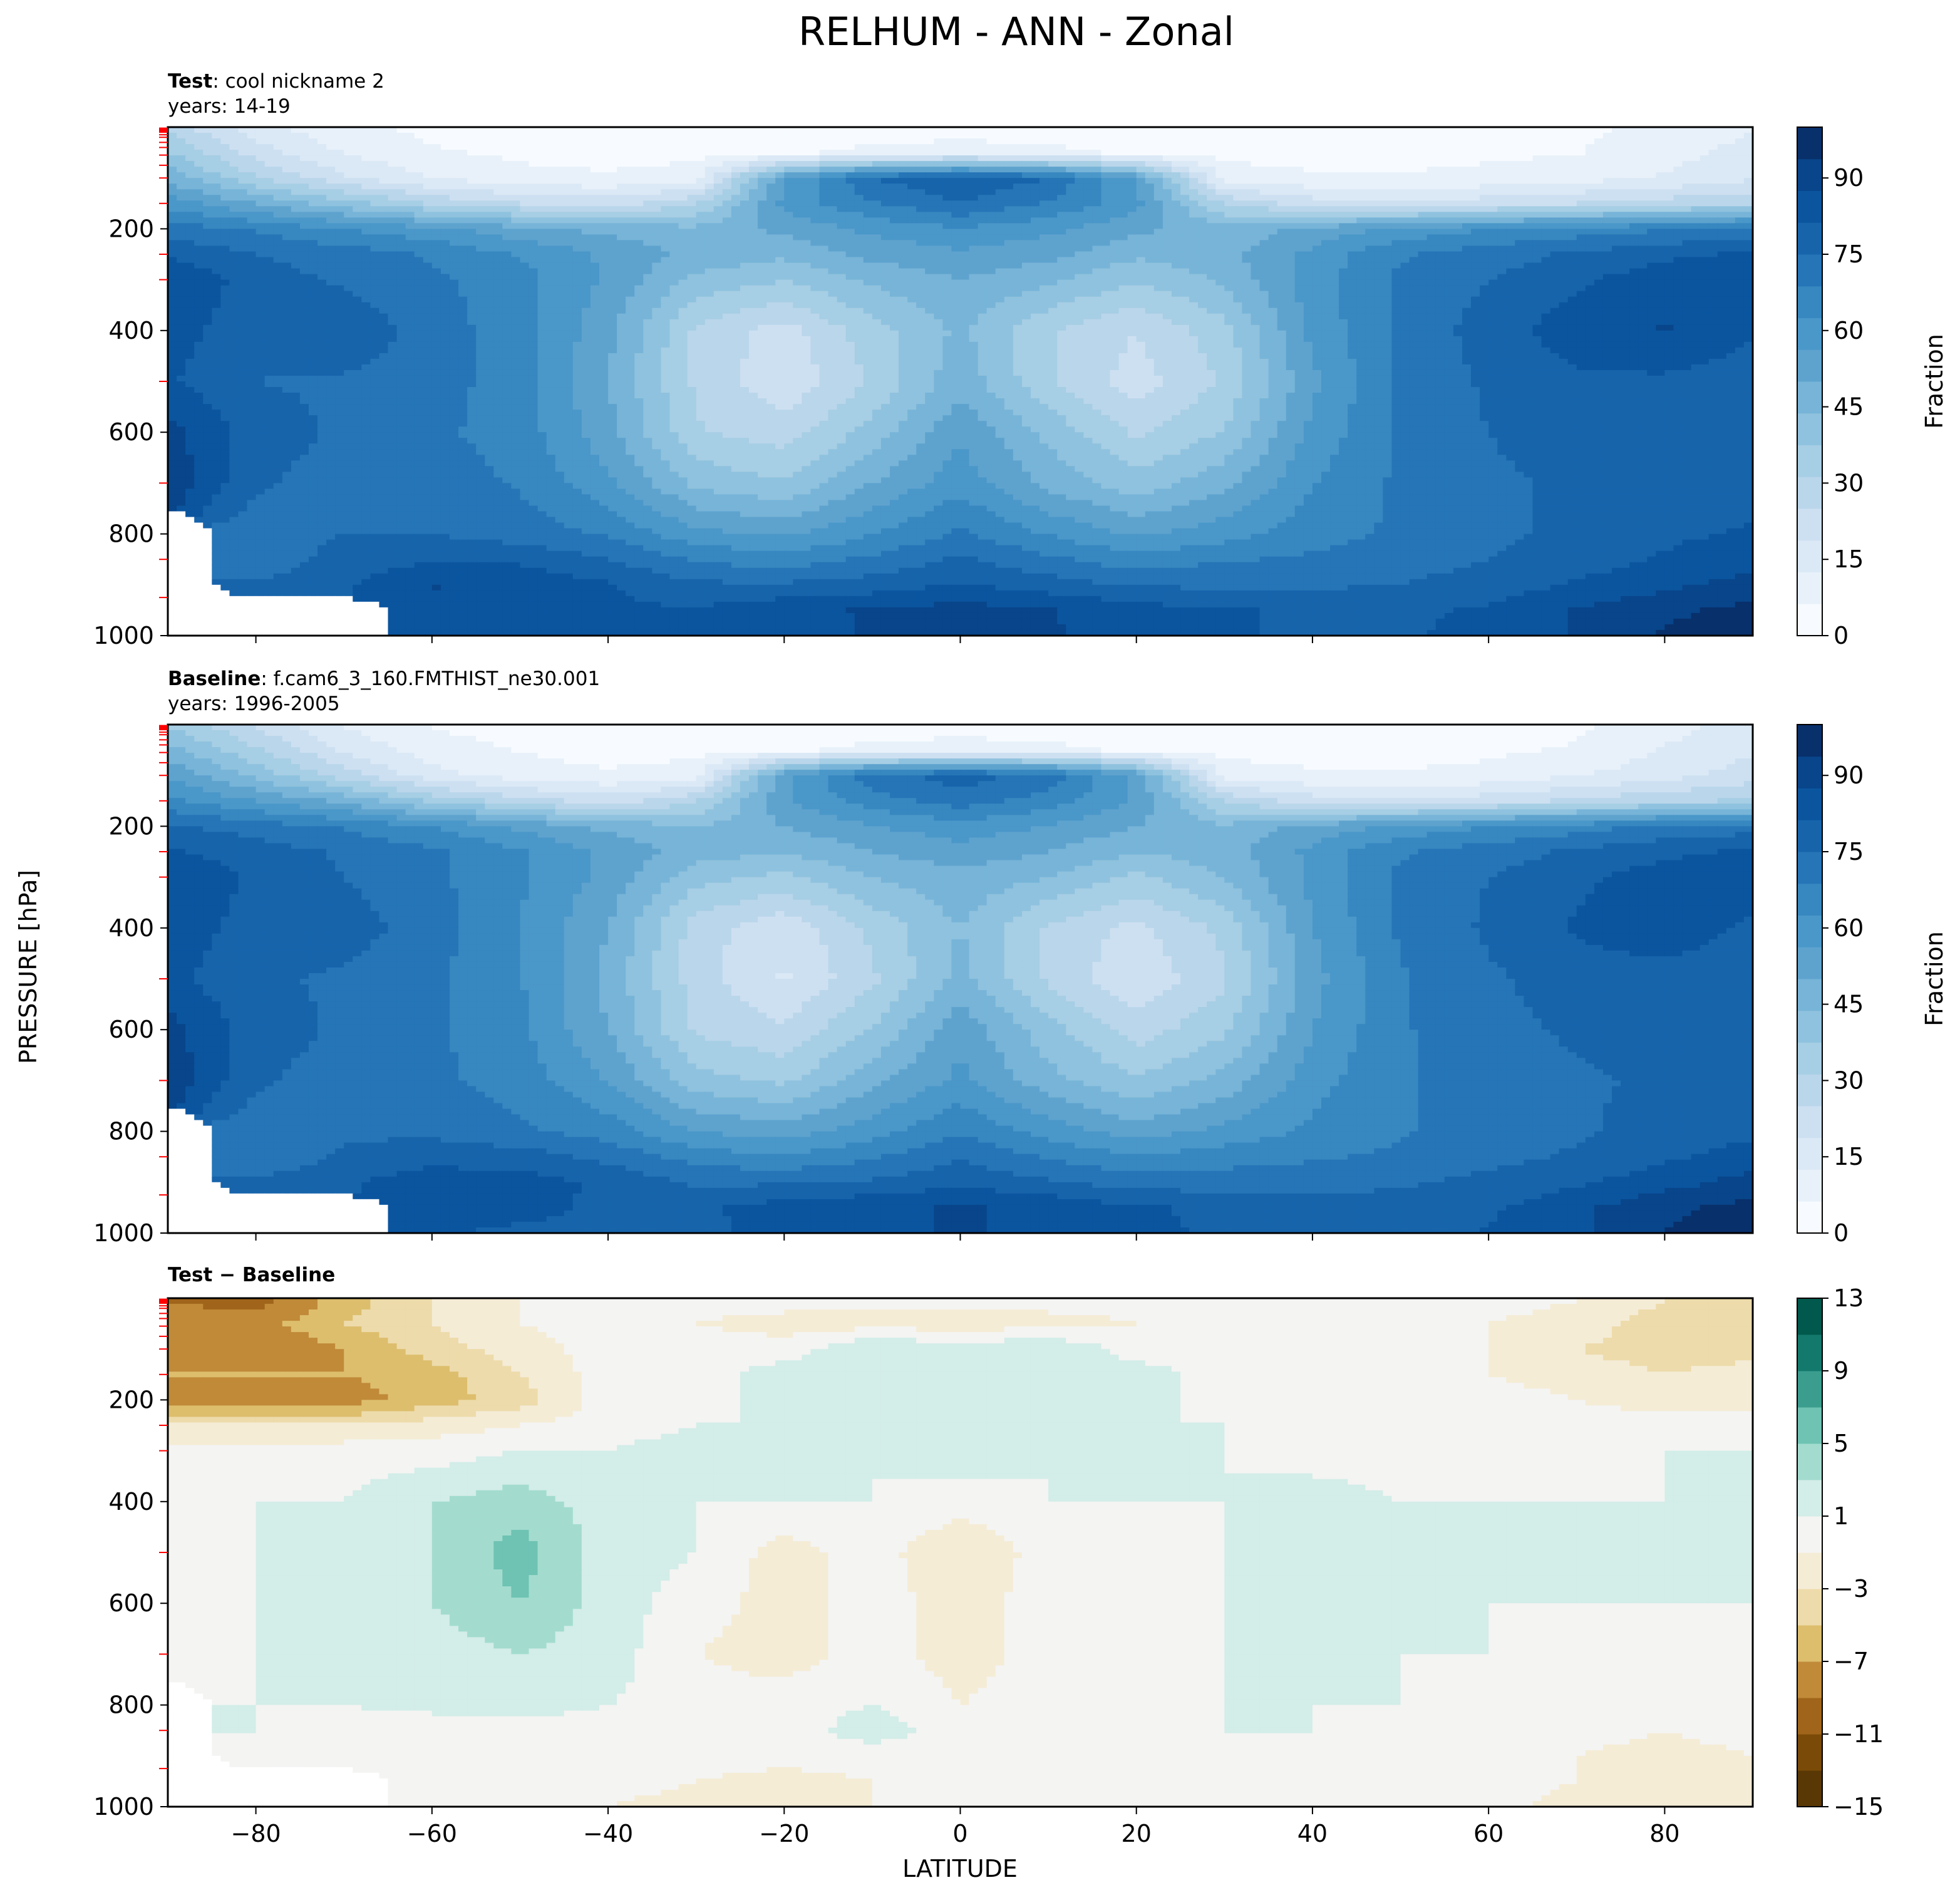 The image size is (1960, 1900). I want to click on figure-title: RELHUM - ANN - Zonal, so click(1016, 31).